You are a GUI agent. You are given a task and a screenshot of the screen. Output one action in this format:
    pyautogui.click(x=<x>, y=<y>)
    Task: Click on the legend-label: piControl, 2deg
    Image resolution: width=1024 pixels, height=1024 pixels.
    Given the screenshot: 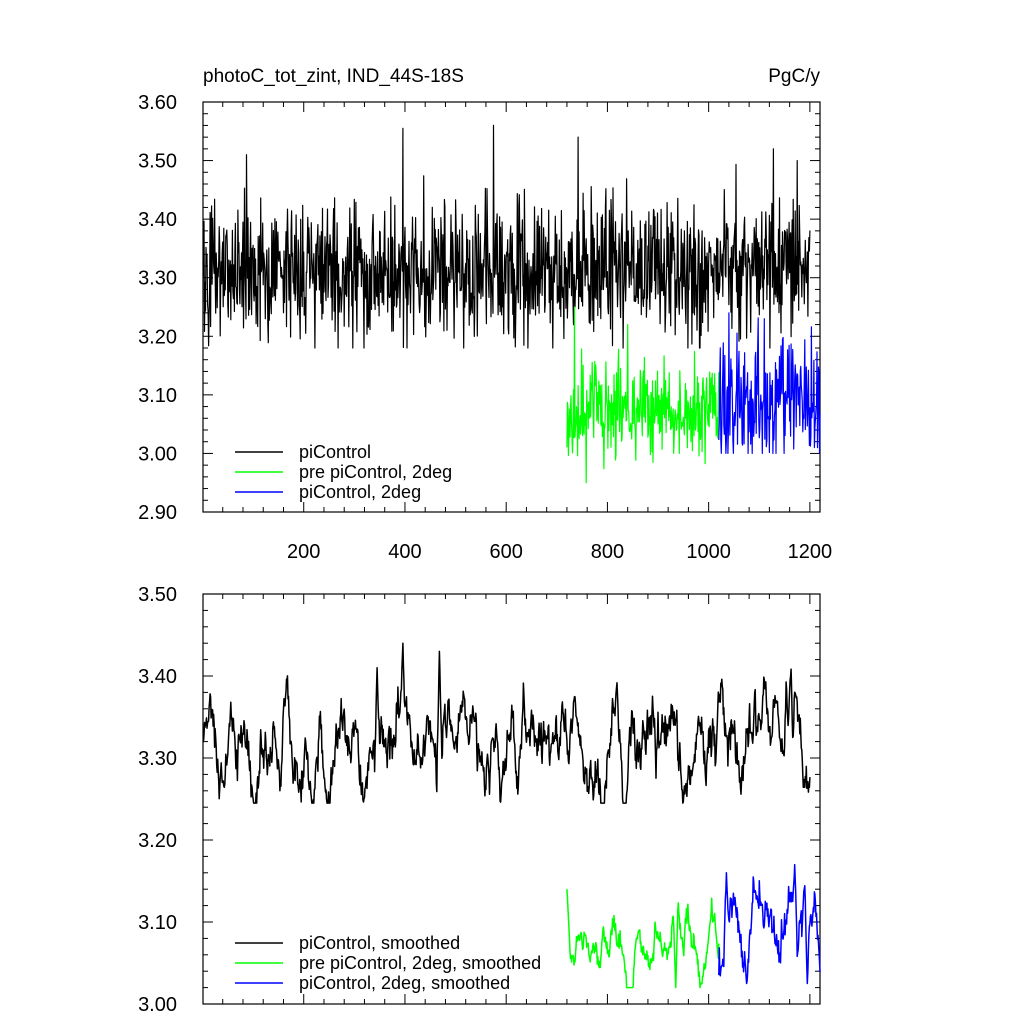 What is the action you would take?
    pyautogui.click(x=360, y=492)
    